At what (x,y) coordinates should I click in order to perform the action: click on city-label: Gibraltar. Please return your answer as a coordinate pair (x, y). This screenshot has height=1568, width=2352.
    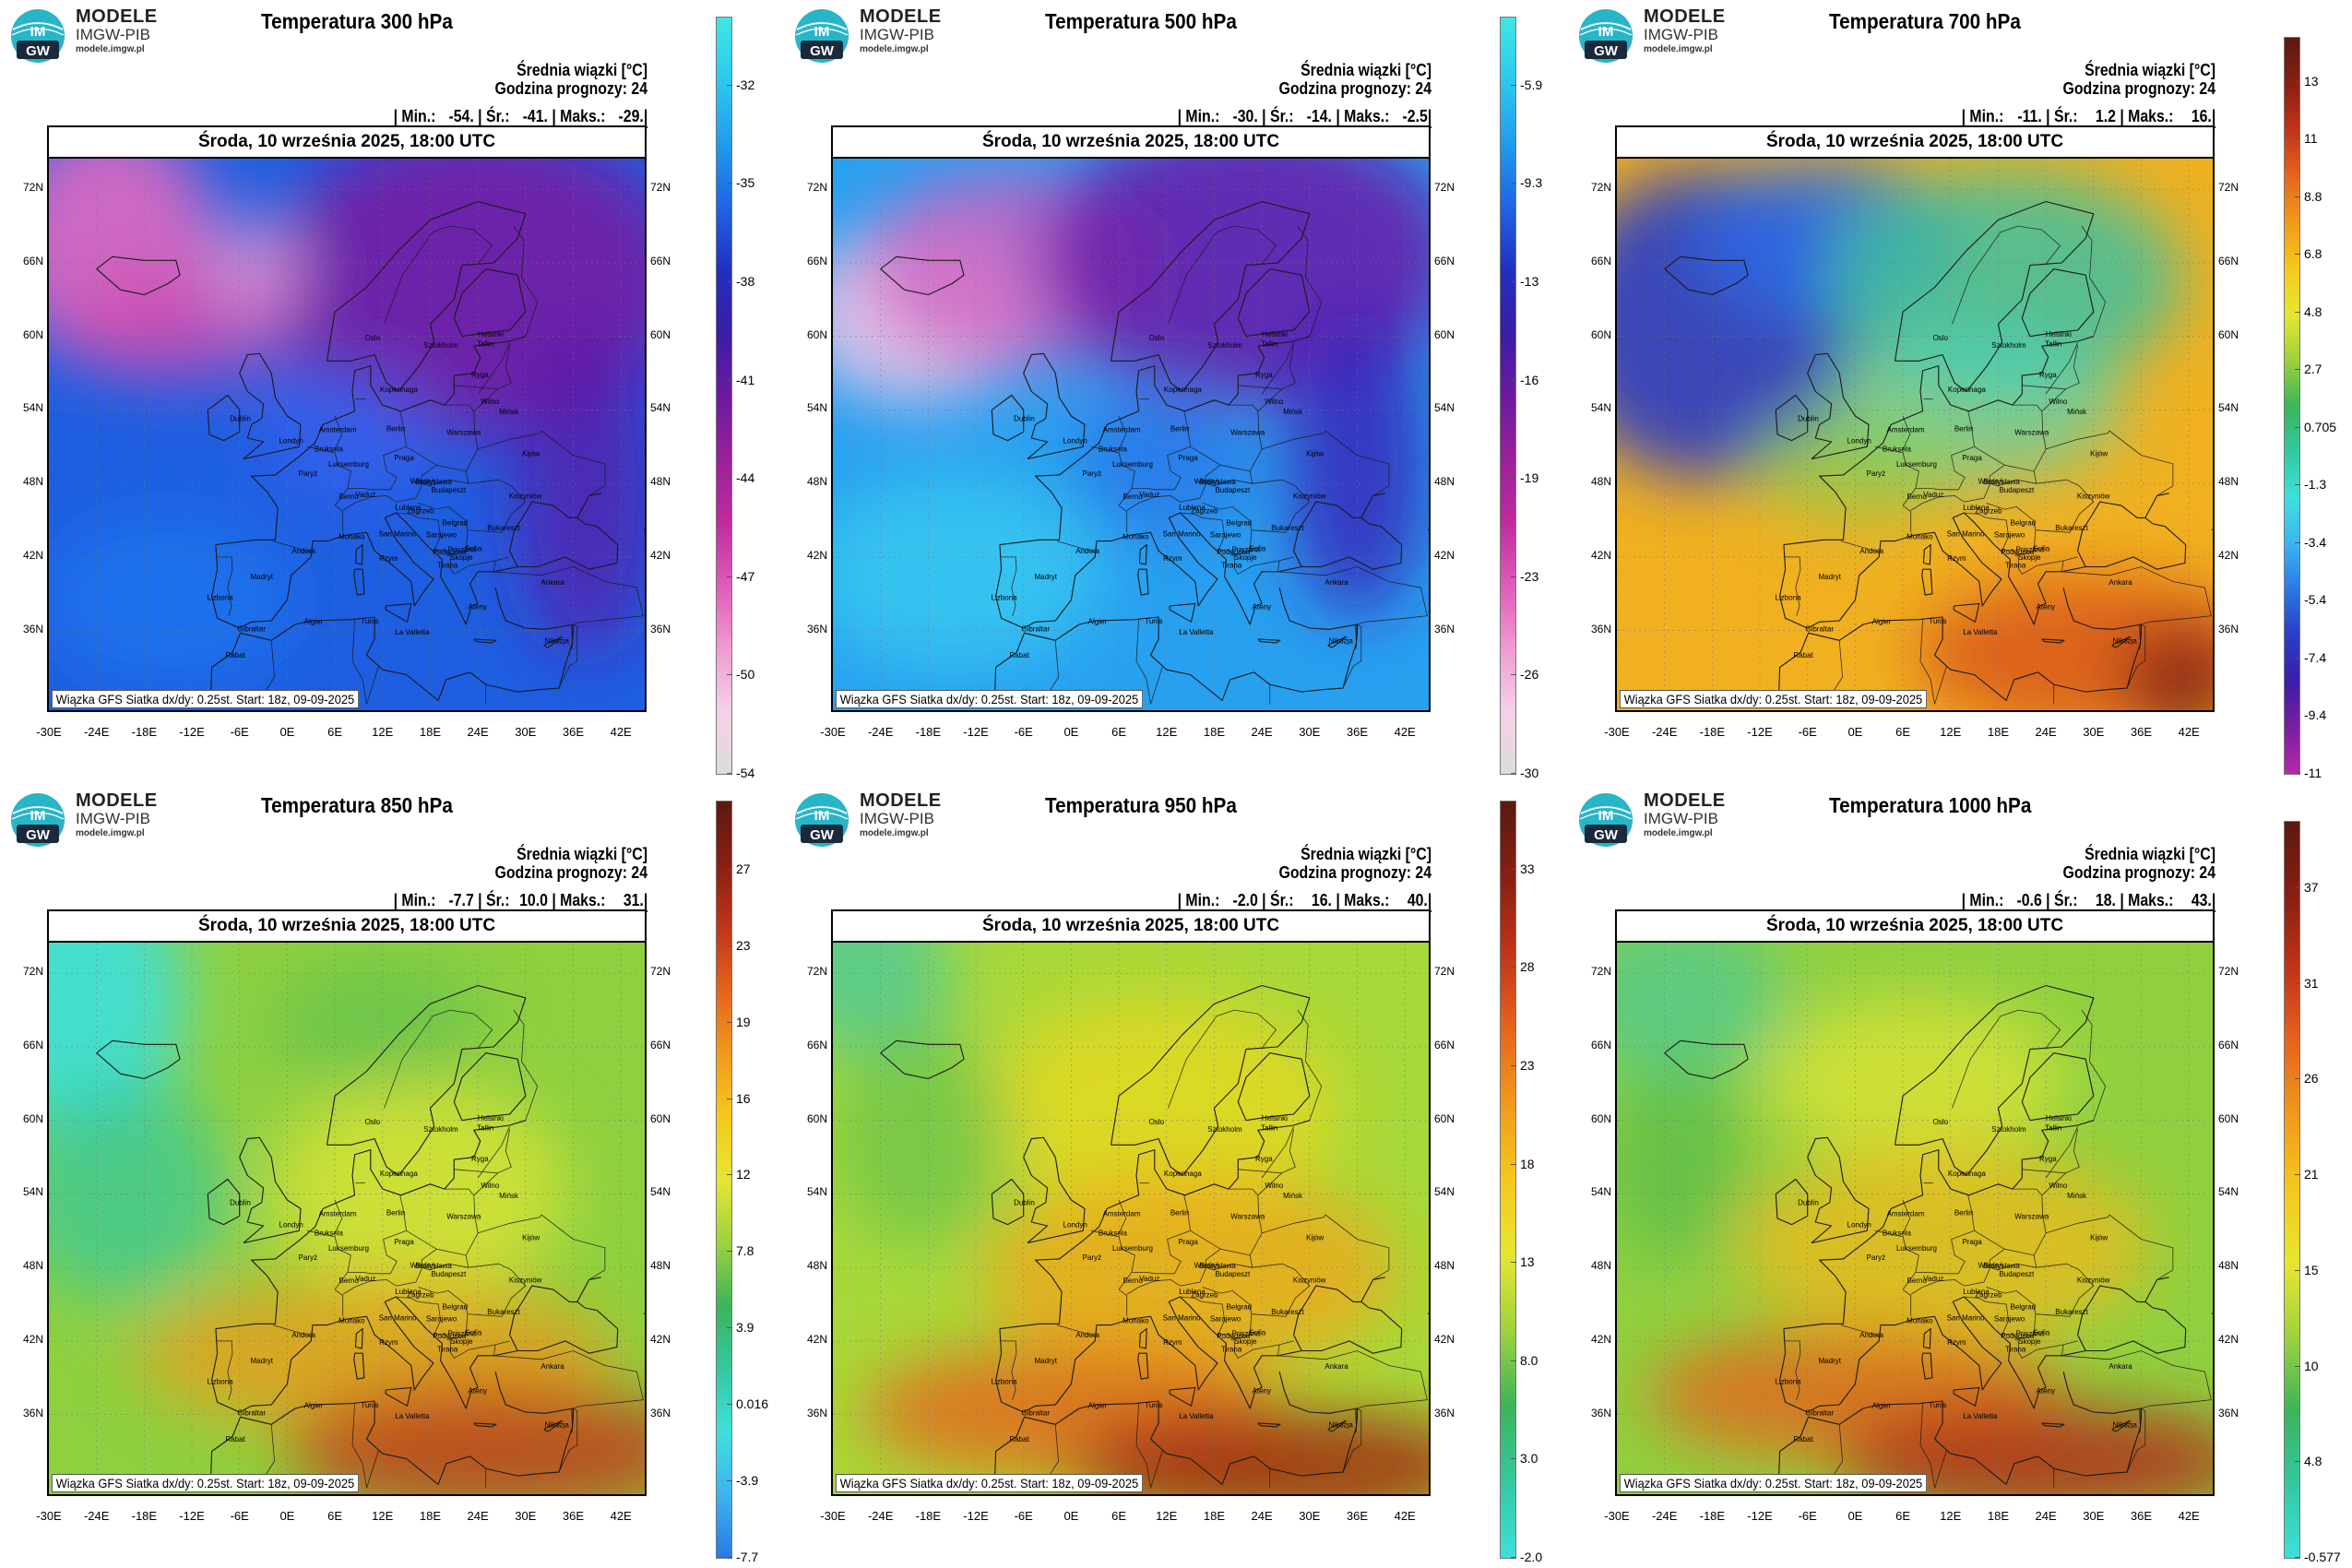
    Looking at the image, I should click on (1819, 1413).